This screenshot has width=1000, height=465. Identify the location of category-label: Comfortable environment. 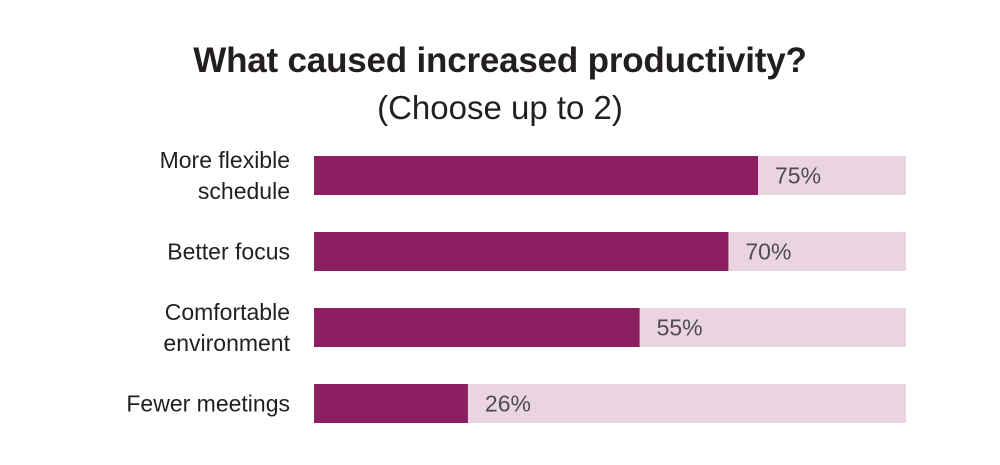
(226, 327).